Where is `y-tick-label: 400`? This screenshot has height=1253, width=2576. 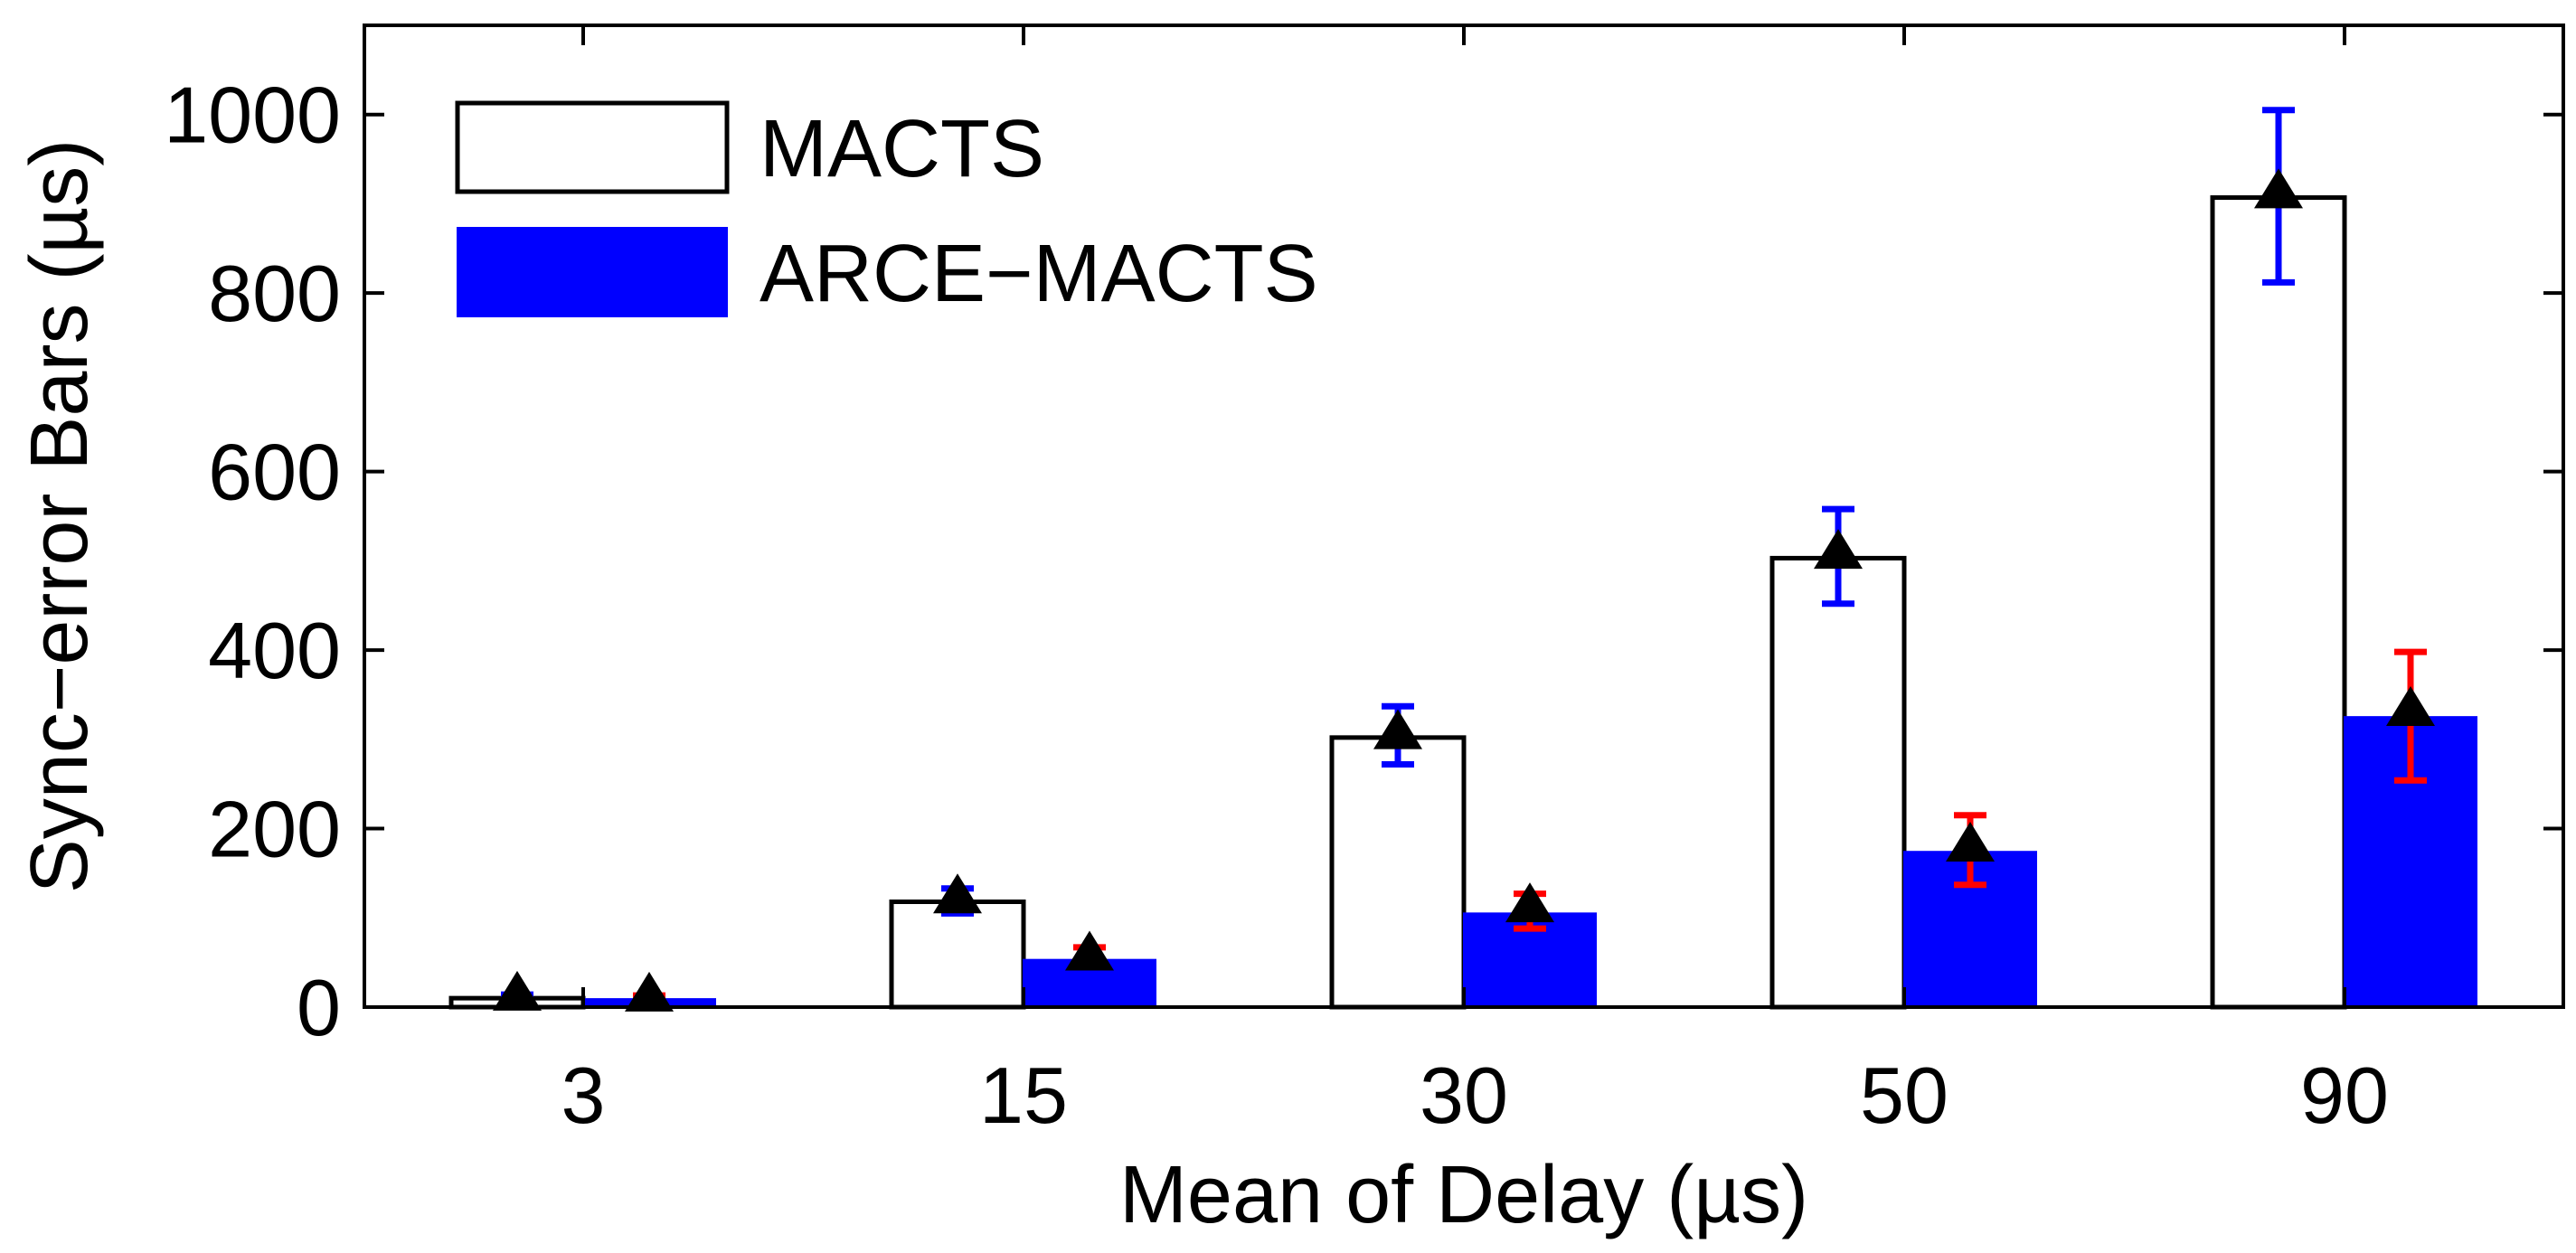
y-tick-label: 400 is located at coordinates (274, 651).